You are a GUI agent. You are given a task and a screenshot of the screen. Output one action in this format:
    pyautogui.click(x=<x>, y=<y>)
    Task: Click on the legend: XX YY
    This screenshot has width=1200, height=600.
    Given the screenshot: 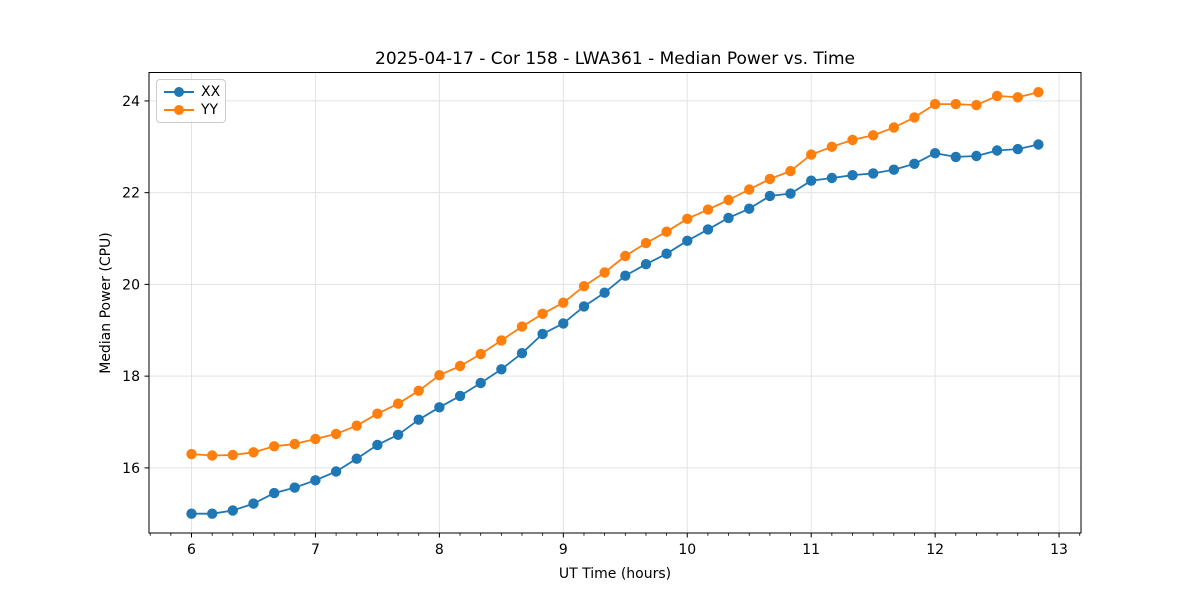 What is the action you would take?
    pyautogui.click(x=191, y=101)
    